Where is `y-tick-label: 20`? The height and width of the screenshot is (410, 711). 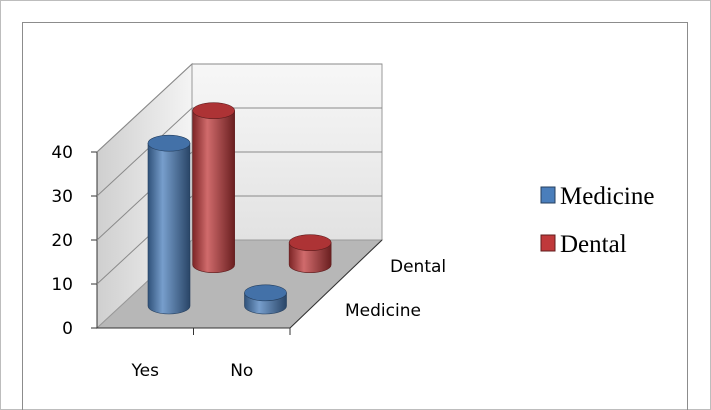
y-tick-label: 20 is located at coordinates (62, 241).